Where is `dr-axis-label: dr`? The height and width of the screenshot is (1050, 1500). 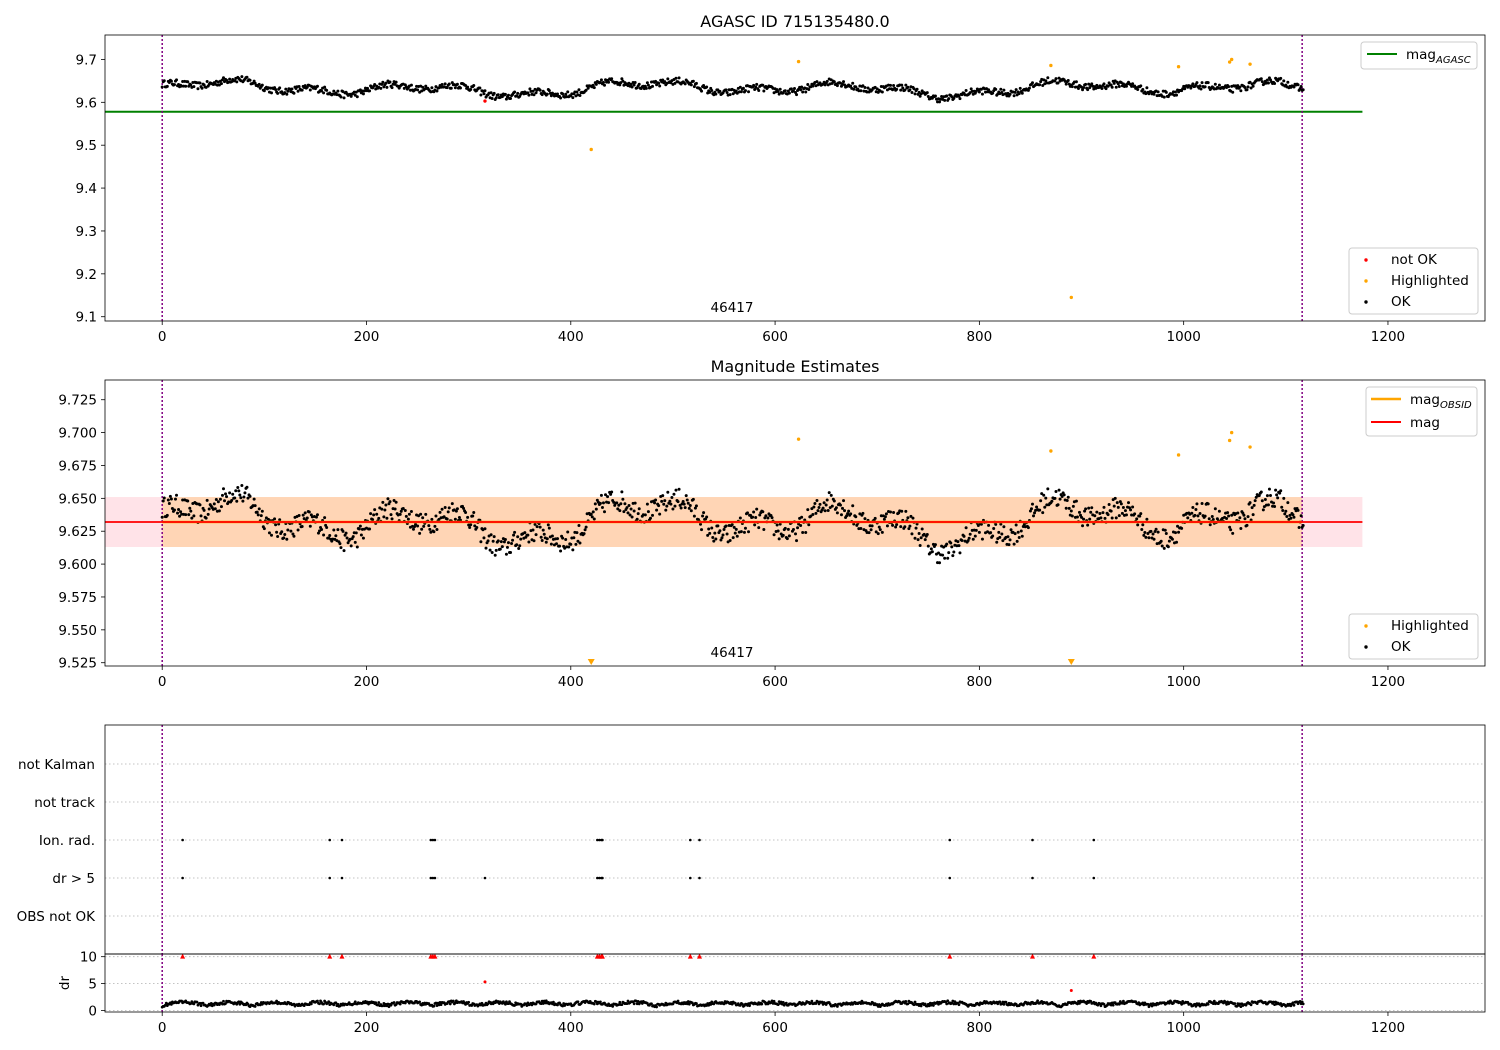 dr-axis-label: dr is located at coordinates (65, 982).